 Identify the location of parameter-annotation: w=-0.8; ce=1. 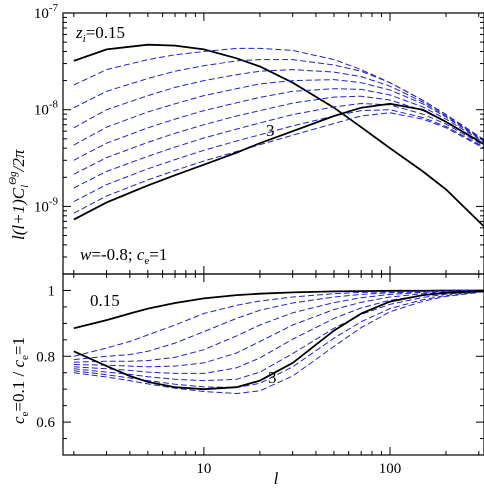
(123, 256).